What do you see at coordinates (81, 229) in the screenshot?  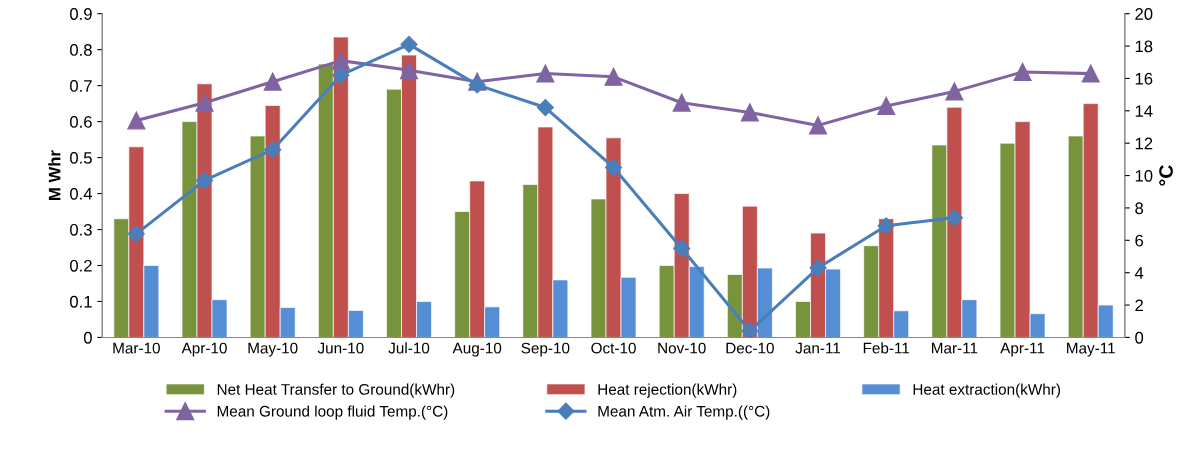 I see `y-tick-label: 0.3` at bounding box center [81, 229].